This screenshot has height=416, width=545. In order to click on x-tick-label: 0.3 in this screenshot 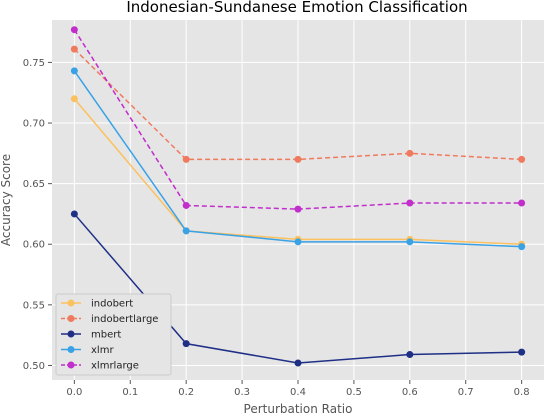, I will do `click(242, 392)`.